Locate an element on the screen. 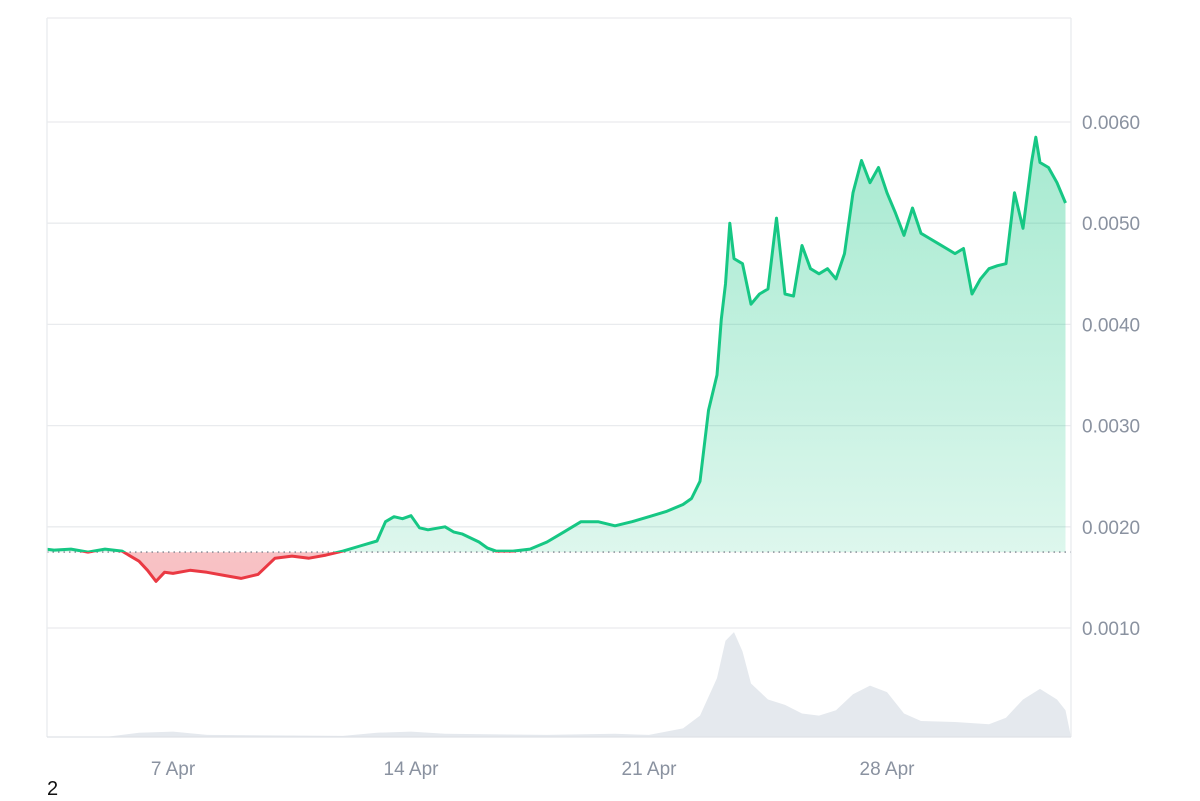 The height and width of the screenshot is (801, 1200). volume-area-shape is located at coordinates (559, 684).